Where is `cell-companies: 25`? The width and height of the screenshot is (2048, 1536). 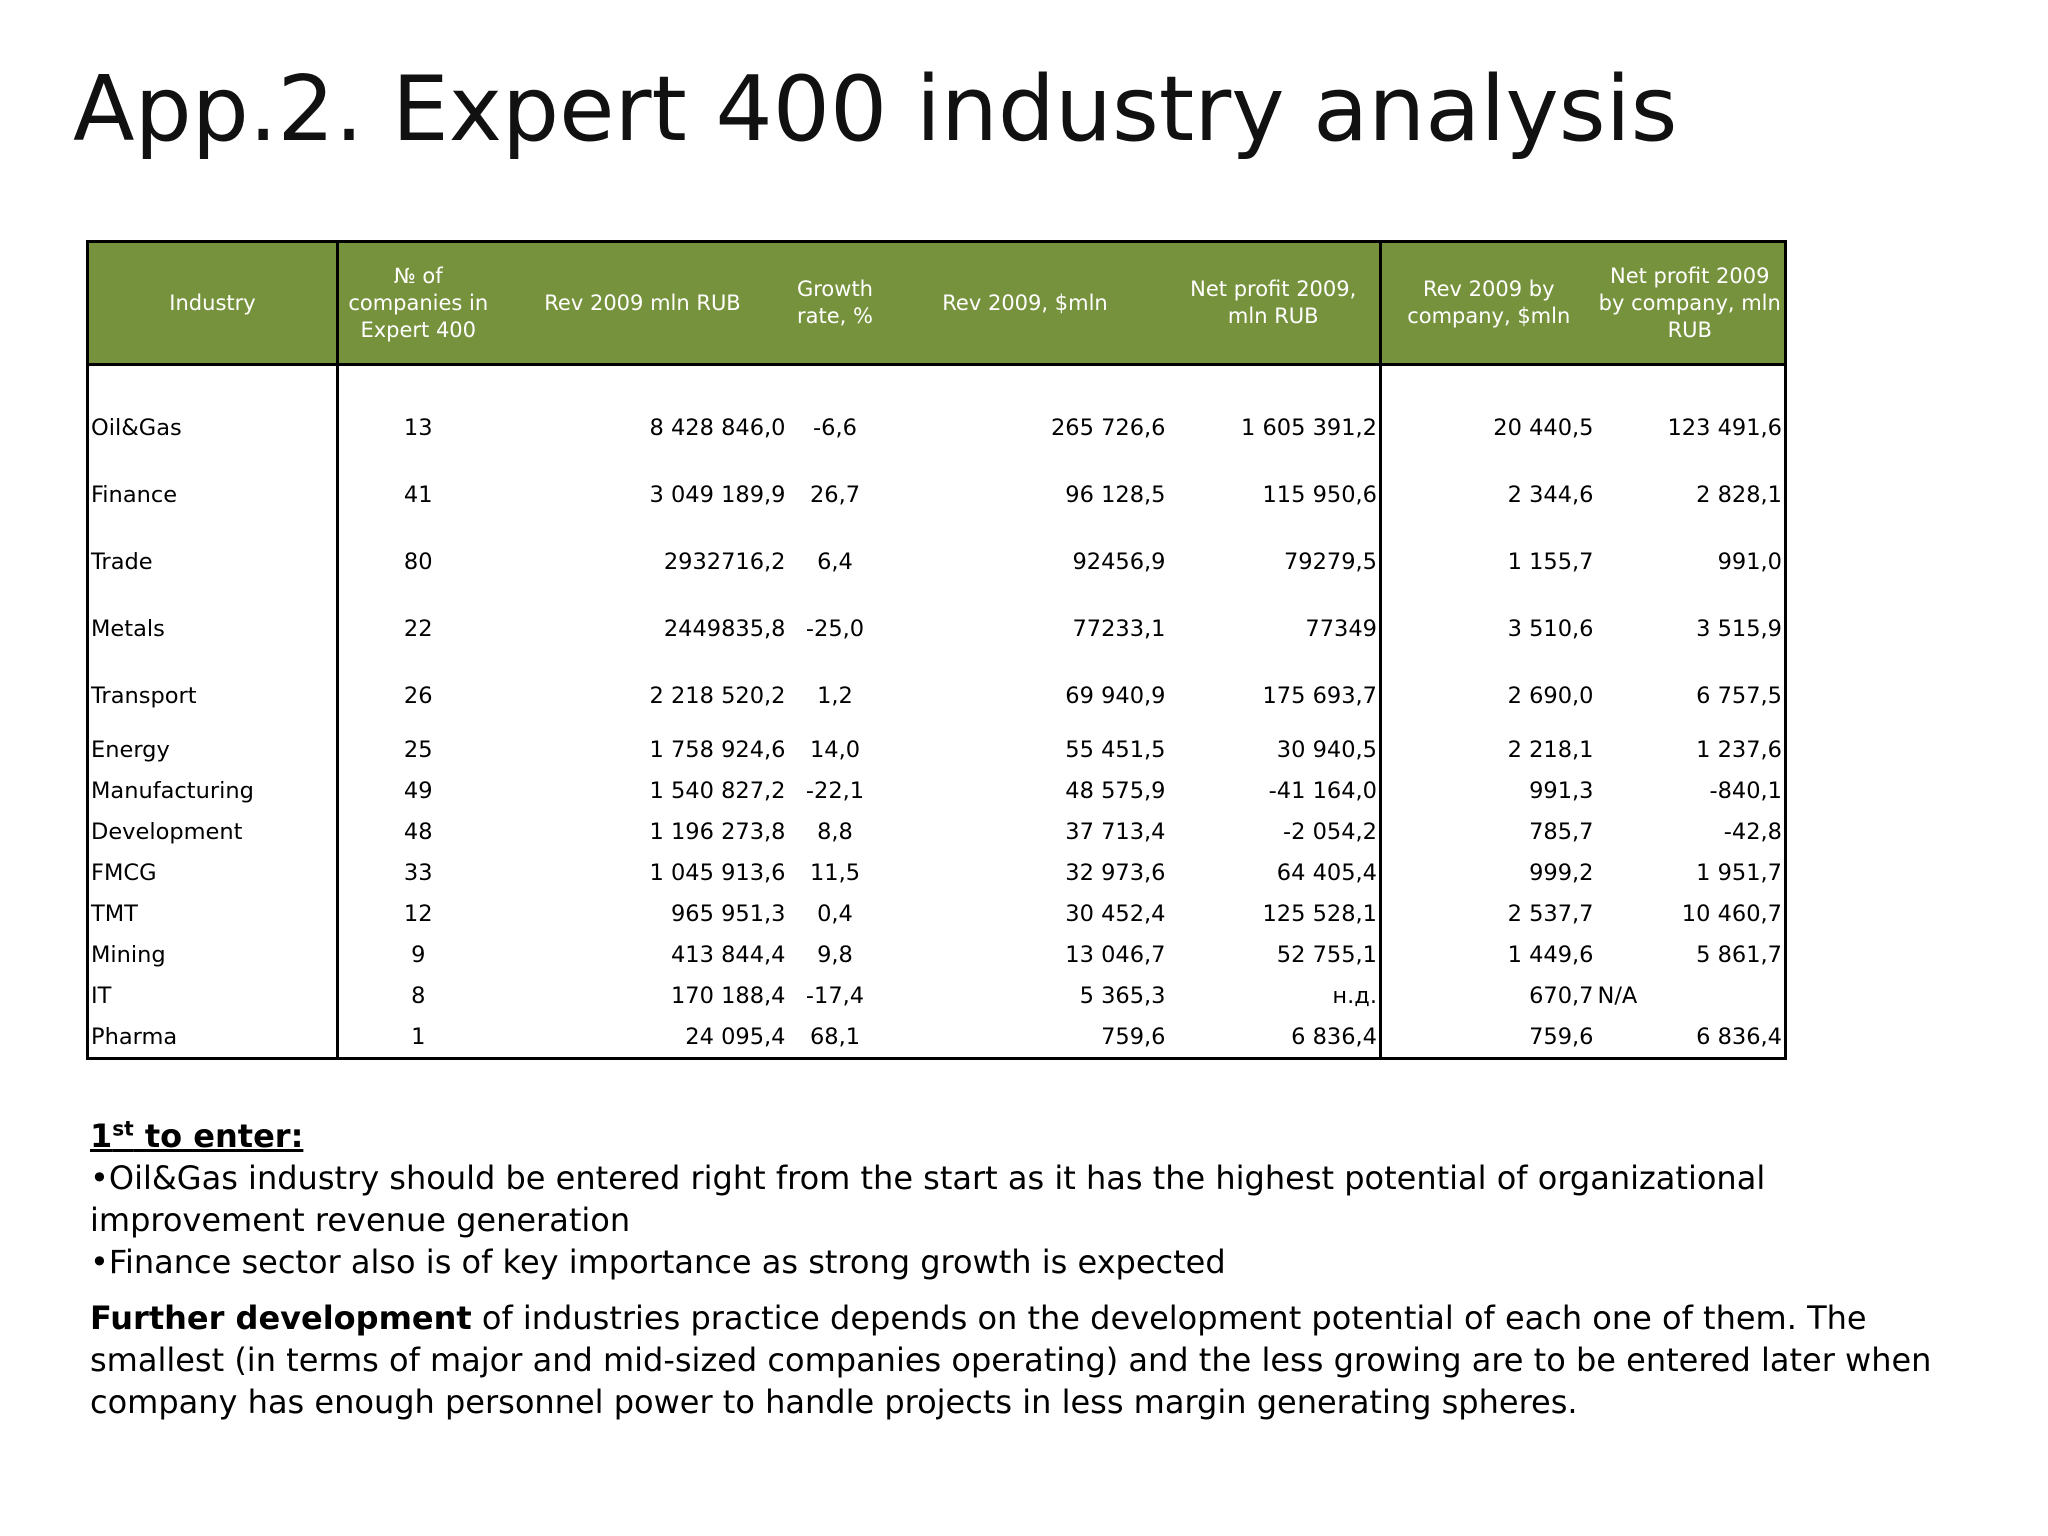 cell-companies: 25 is located at coordinates (417, 749).